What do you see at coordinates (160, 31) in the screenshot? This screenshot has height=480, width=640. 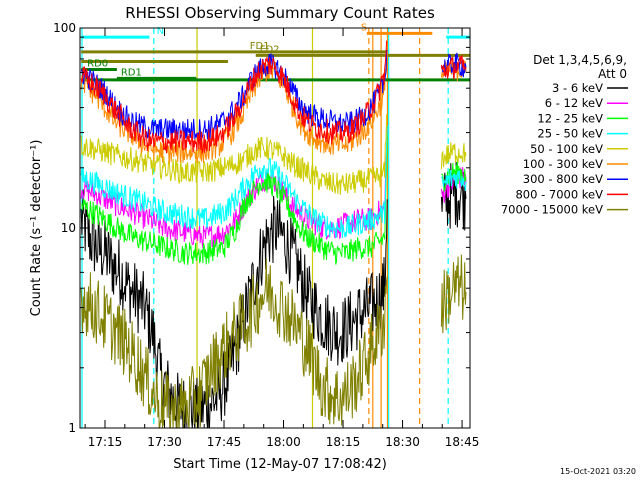 I see `flag-label-n: N` at bounding box center [160, 31].